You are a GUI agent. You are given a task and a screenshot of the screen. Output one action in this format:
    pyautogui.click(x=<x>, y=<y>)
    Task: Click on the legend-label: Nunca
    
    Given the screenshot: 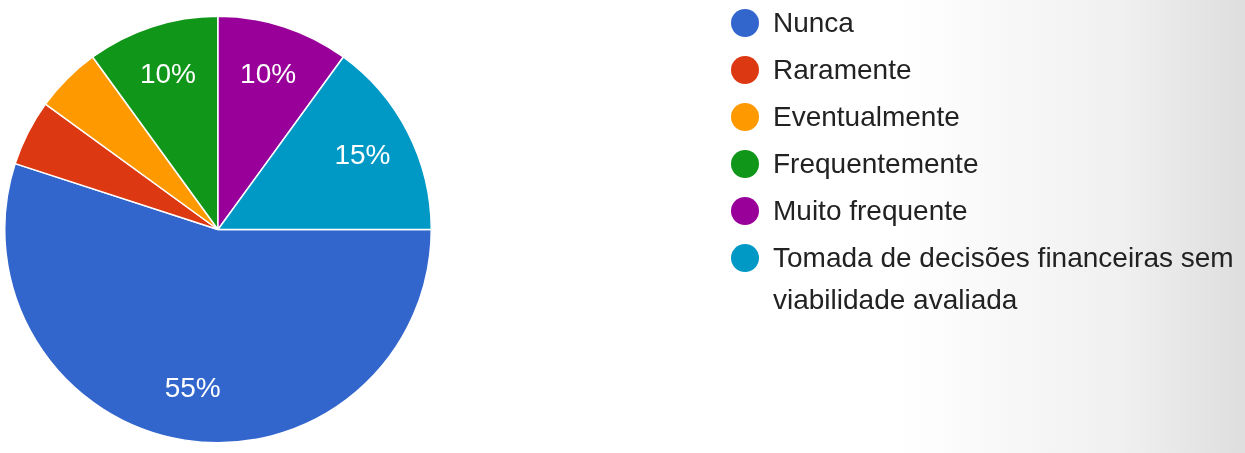 What is the action you would take?
    pyautogui.click(x=814, y=23)
    